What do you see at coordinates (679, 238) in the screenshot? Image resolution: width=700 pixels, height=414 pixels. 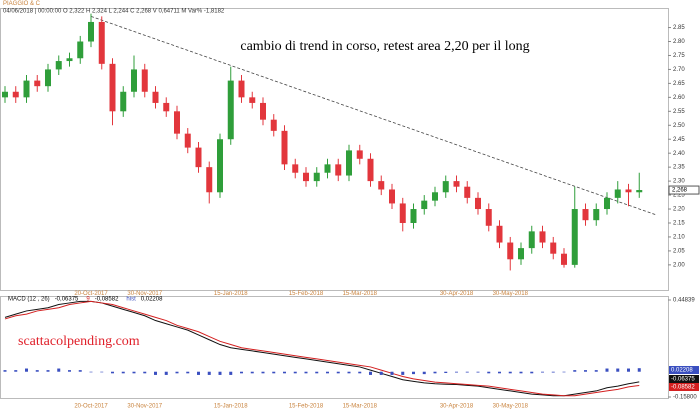 I see `y-tick-label: 2.10` at bounding box center [679, 238].